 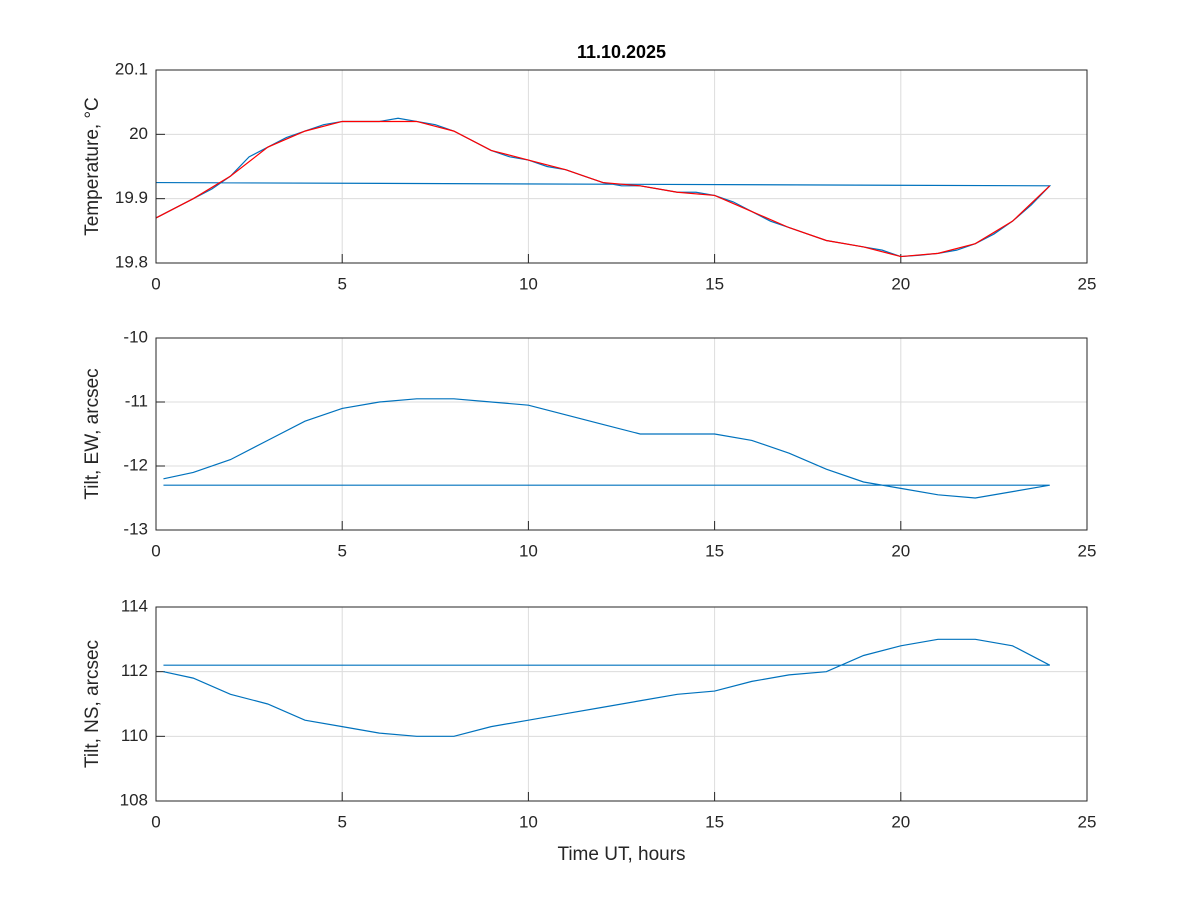 I want to click on y-tick-label: 112, so click(x=134, y=670).